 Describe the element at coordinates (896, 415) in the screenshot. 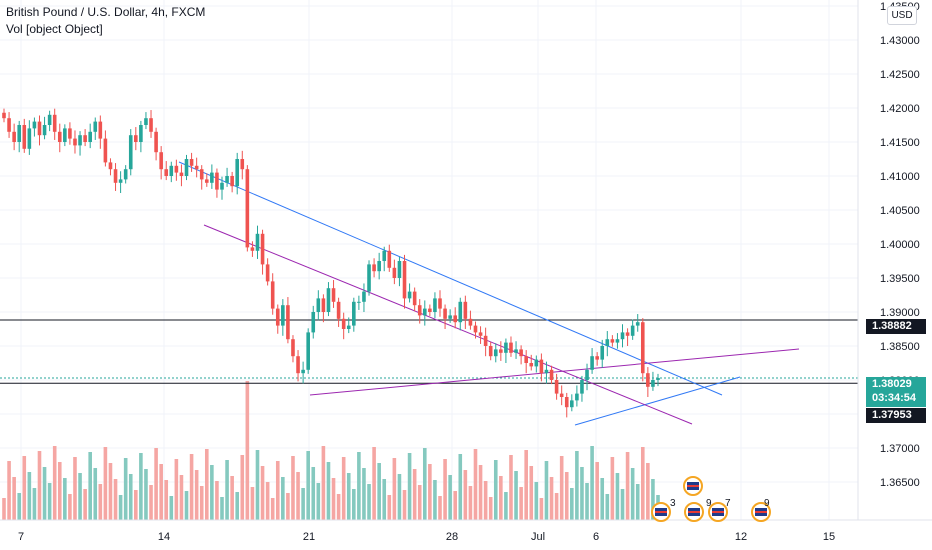

I see `support-price-label: 1.37953` at that location.